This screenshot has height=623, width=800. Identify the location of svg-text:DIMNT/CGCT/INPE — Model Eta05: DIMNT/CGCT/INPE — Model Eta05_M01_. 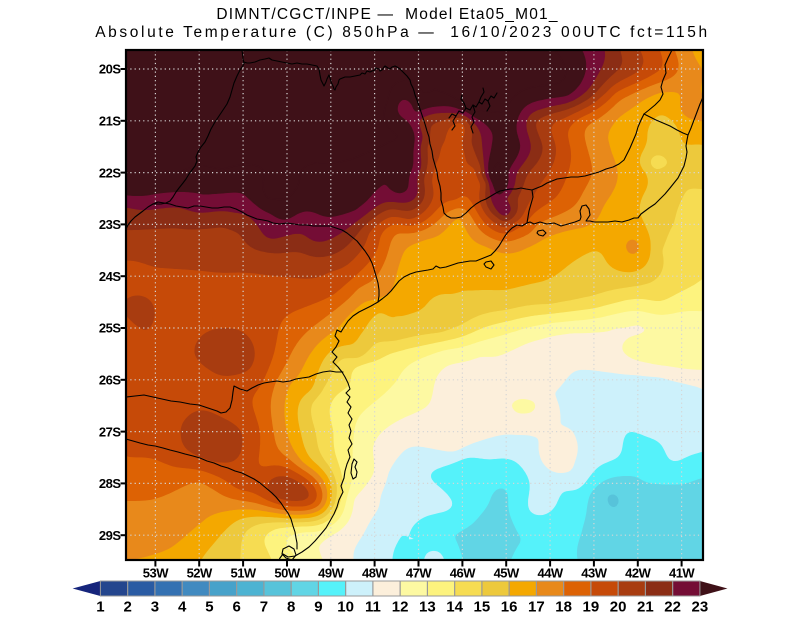
(387, 14).